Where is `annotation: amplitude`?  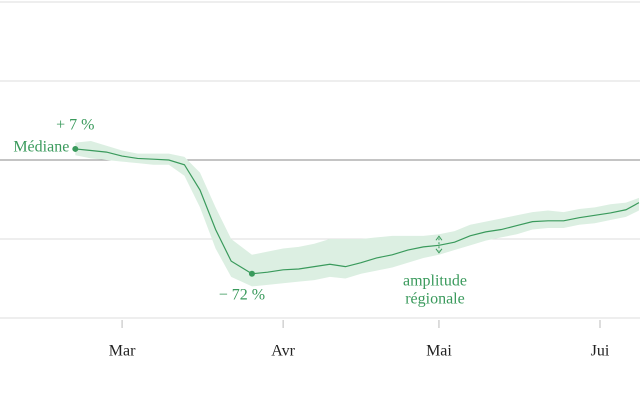 annotation: amplitude is located at coordinates (435, 281).